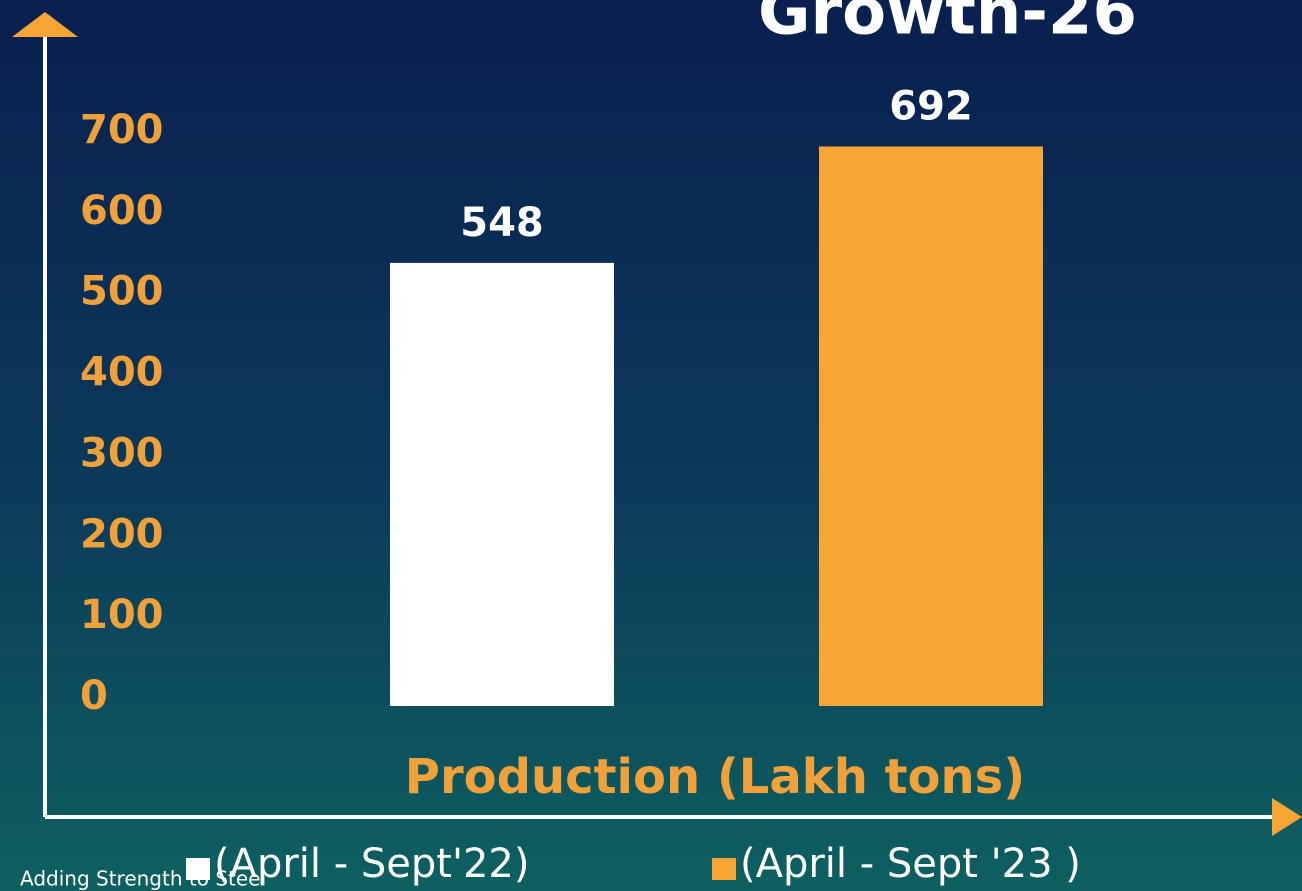 The width and height of the screenshot is (1302, 891). Describe the element at coordinates (94, 696) in the screenshot. I see `y-tick-label: 0` at that location.